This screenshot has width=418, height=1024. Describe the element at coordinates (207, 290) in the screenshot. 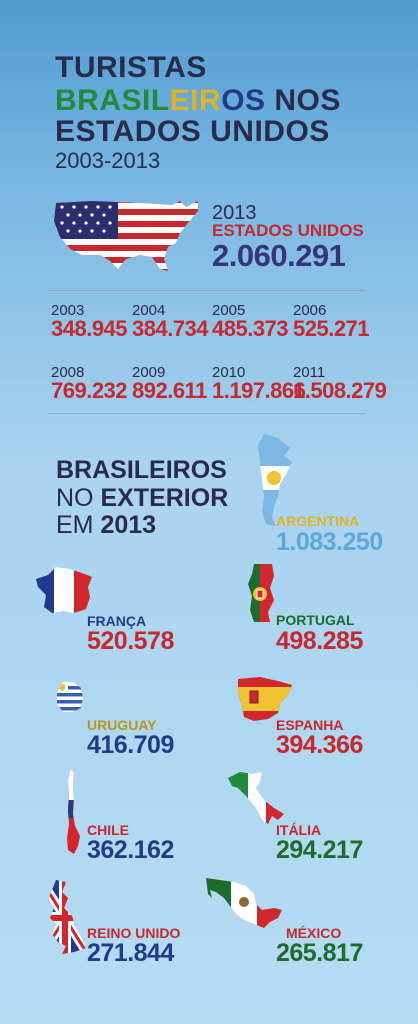

I see `divider-top` at that location.